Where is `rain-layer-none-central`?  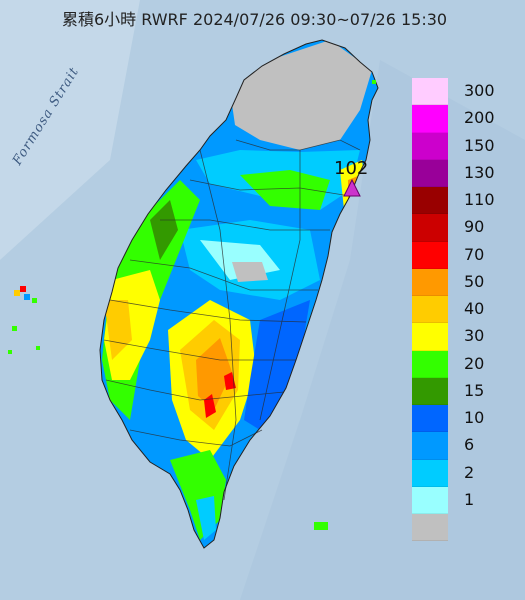 rain-layer-none-central is located at coordinates (250, 272).